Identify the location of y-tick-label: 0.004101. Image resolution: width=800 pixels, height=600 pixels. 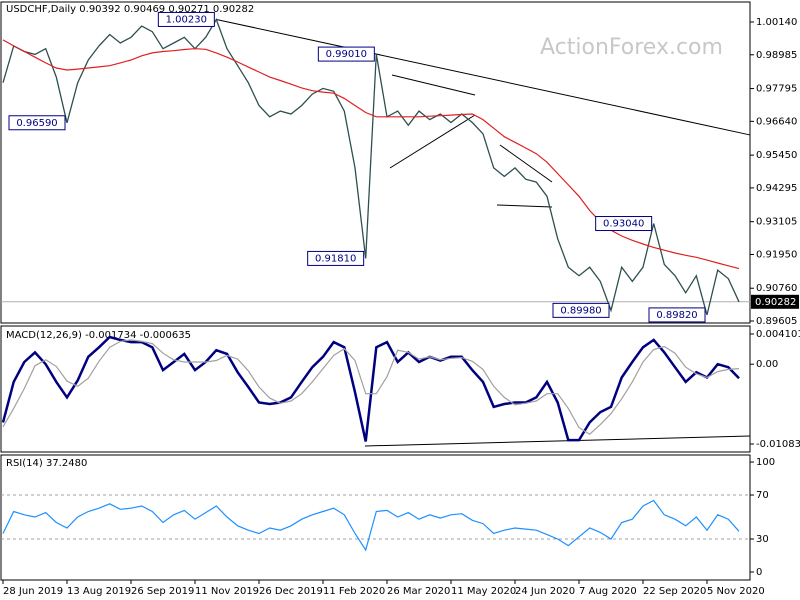
(778, 334).